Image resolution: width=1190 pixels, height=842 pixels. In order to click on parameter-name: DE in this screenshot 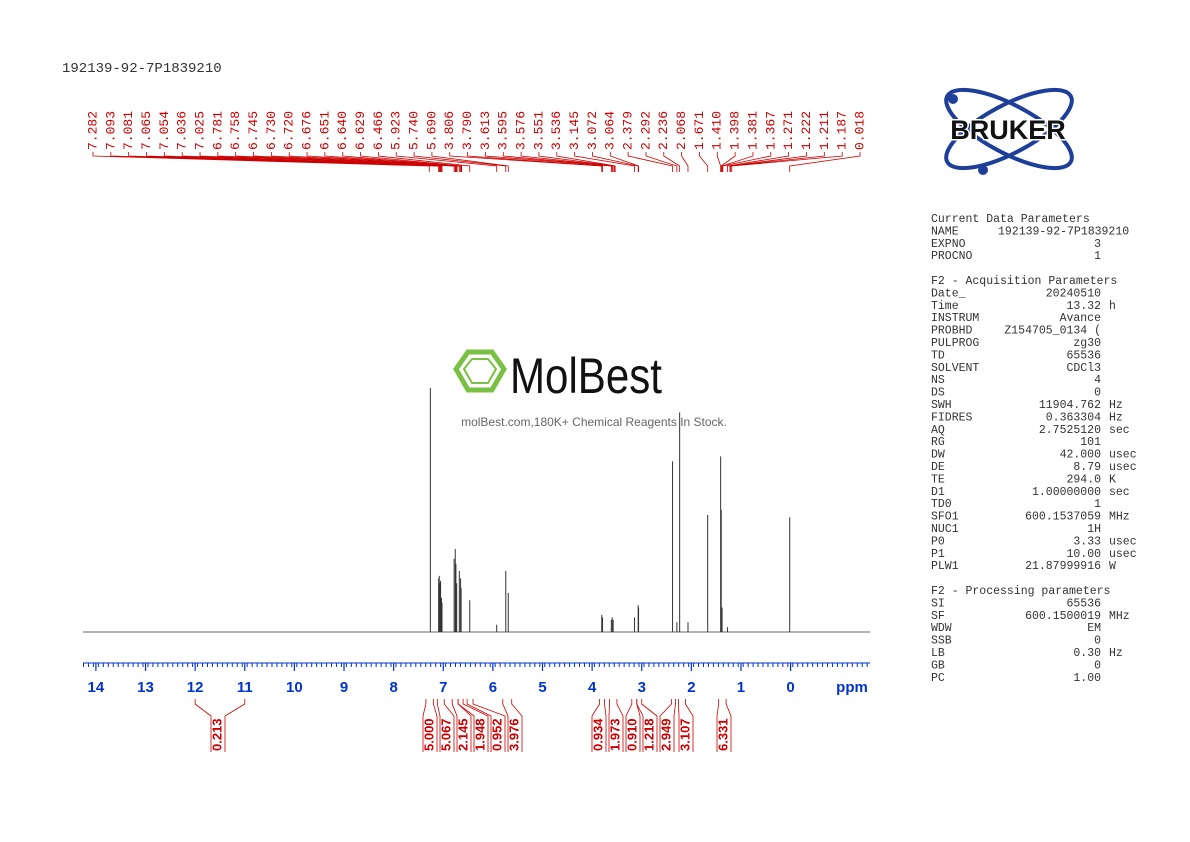, I will do `click(938, 467)`.